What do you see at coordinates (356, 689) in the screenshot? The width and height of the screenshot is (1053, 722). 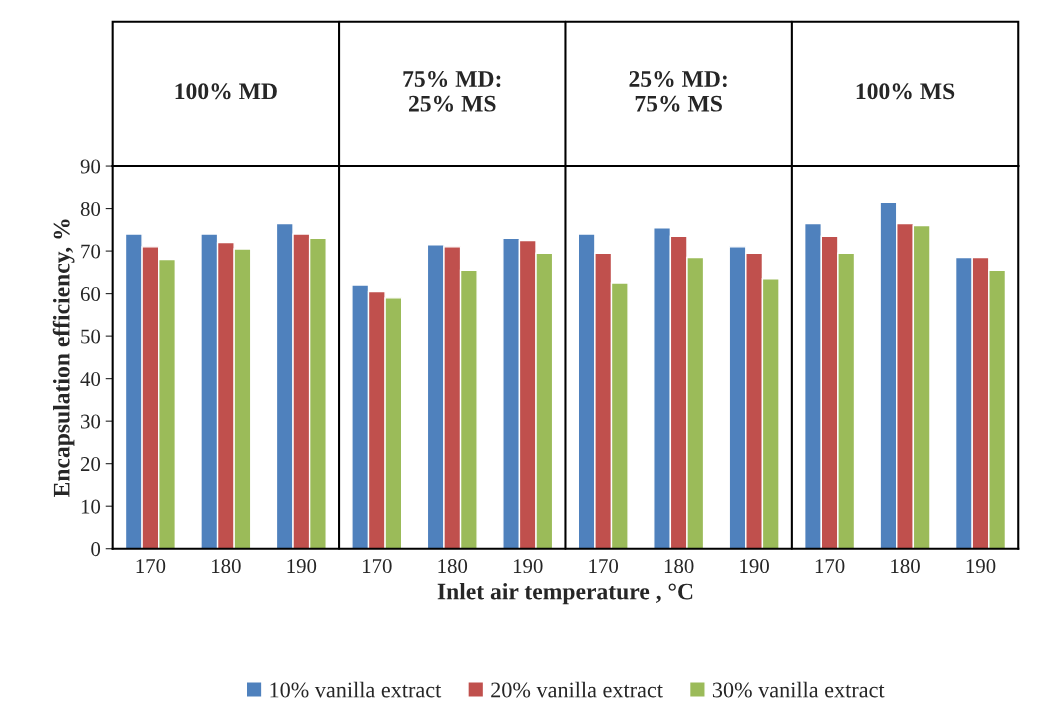 I see `legend-label: 10% vanilla extract` at bounding box center [356, 689].